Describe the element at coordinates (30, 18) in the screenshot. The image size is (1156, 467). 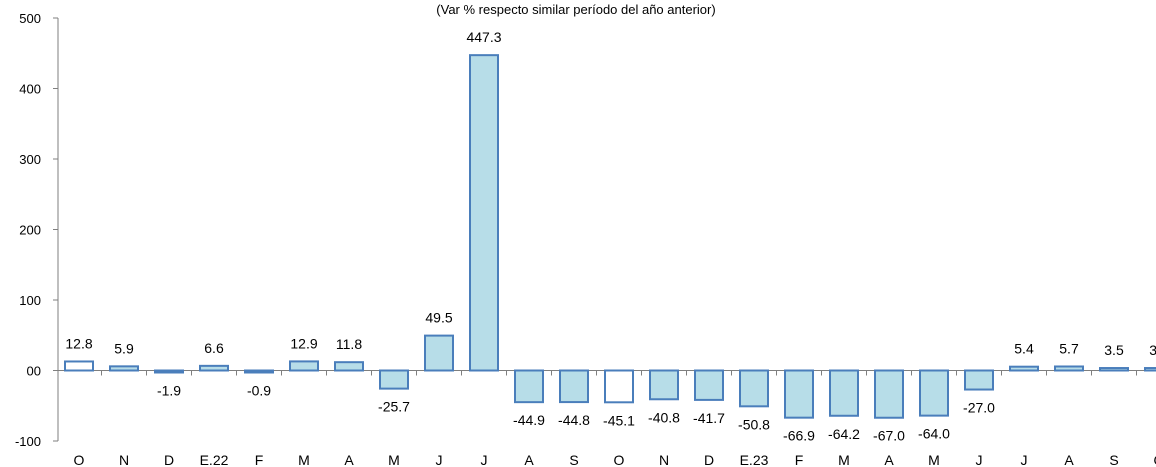
I see `y-tick-label: 500` at that location.